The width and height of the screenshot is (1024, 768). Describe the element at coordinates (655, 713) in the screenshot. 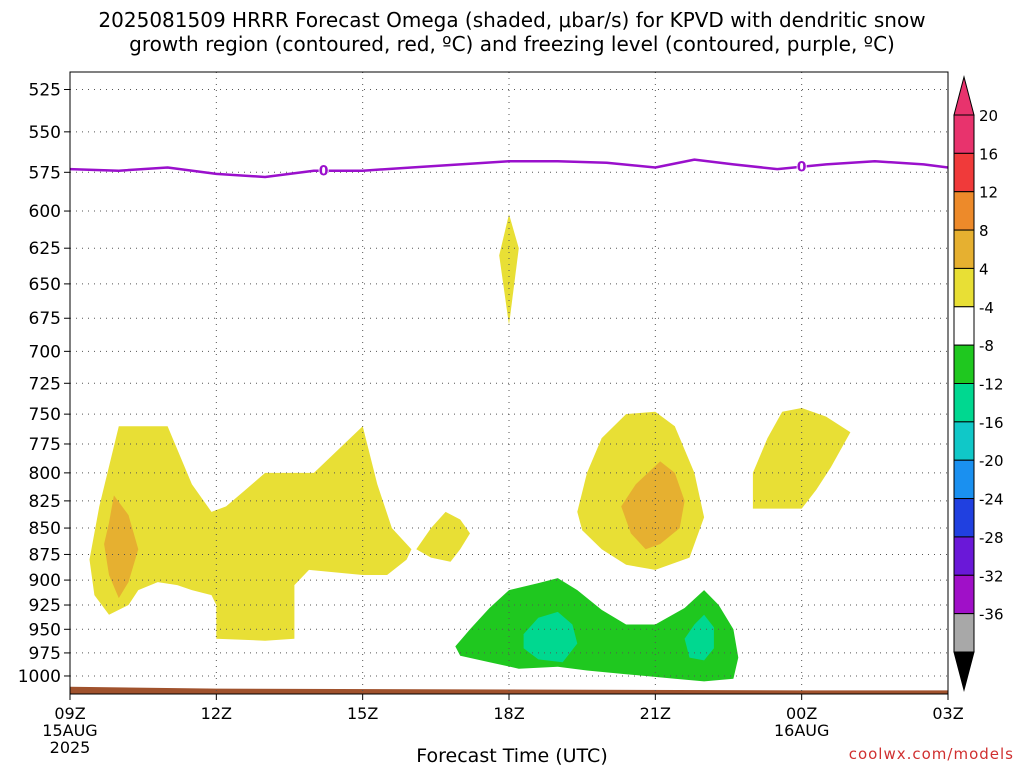

I see `x-tick-label-4: 21Z` at that location.